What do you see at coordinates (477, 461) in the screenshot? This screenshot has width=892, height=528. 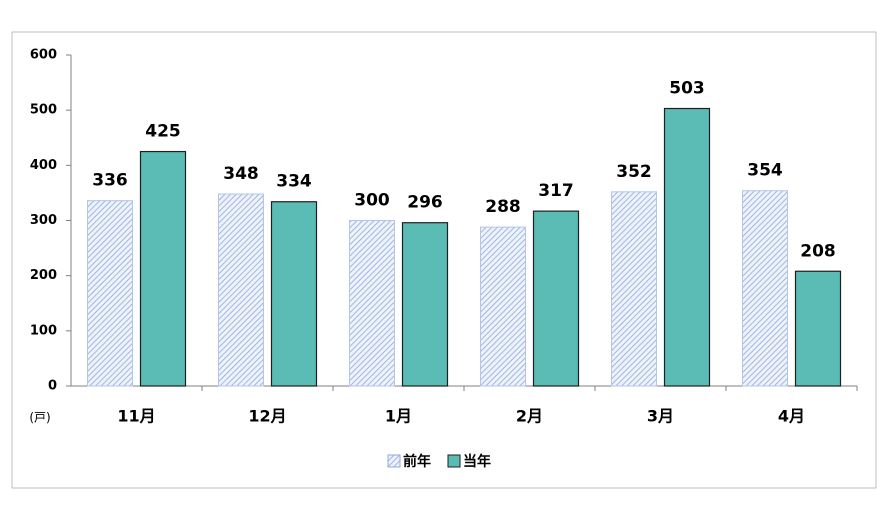 I see `legend-label: 当年` at bounding box center [477, 461].